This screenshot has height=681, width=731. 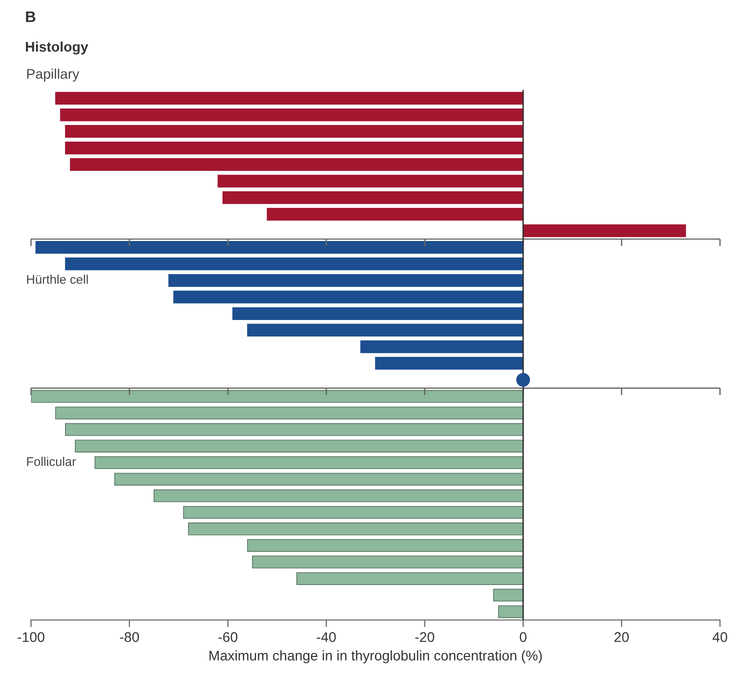 What do you see at coordinates (51, 461) in the screenshot?
I see `series-label: Follicular` at bounding box center [51, 461].